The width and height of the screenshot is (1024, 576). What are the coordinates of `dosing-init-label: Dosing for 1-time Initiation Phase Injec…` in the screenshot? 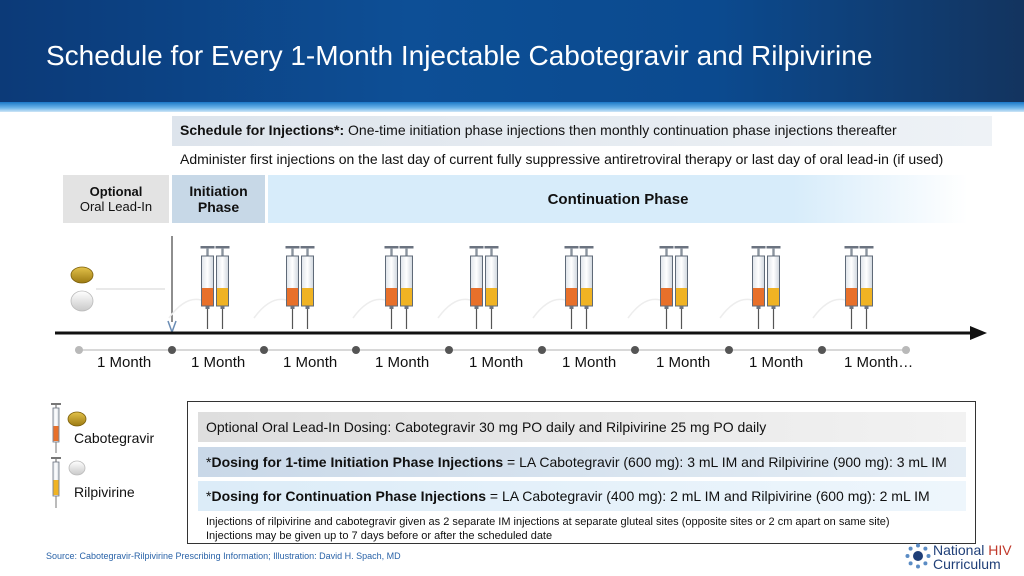 It's located at (357, 462).